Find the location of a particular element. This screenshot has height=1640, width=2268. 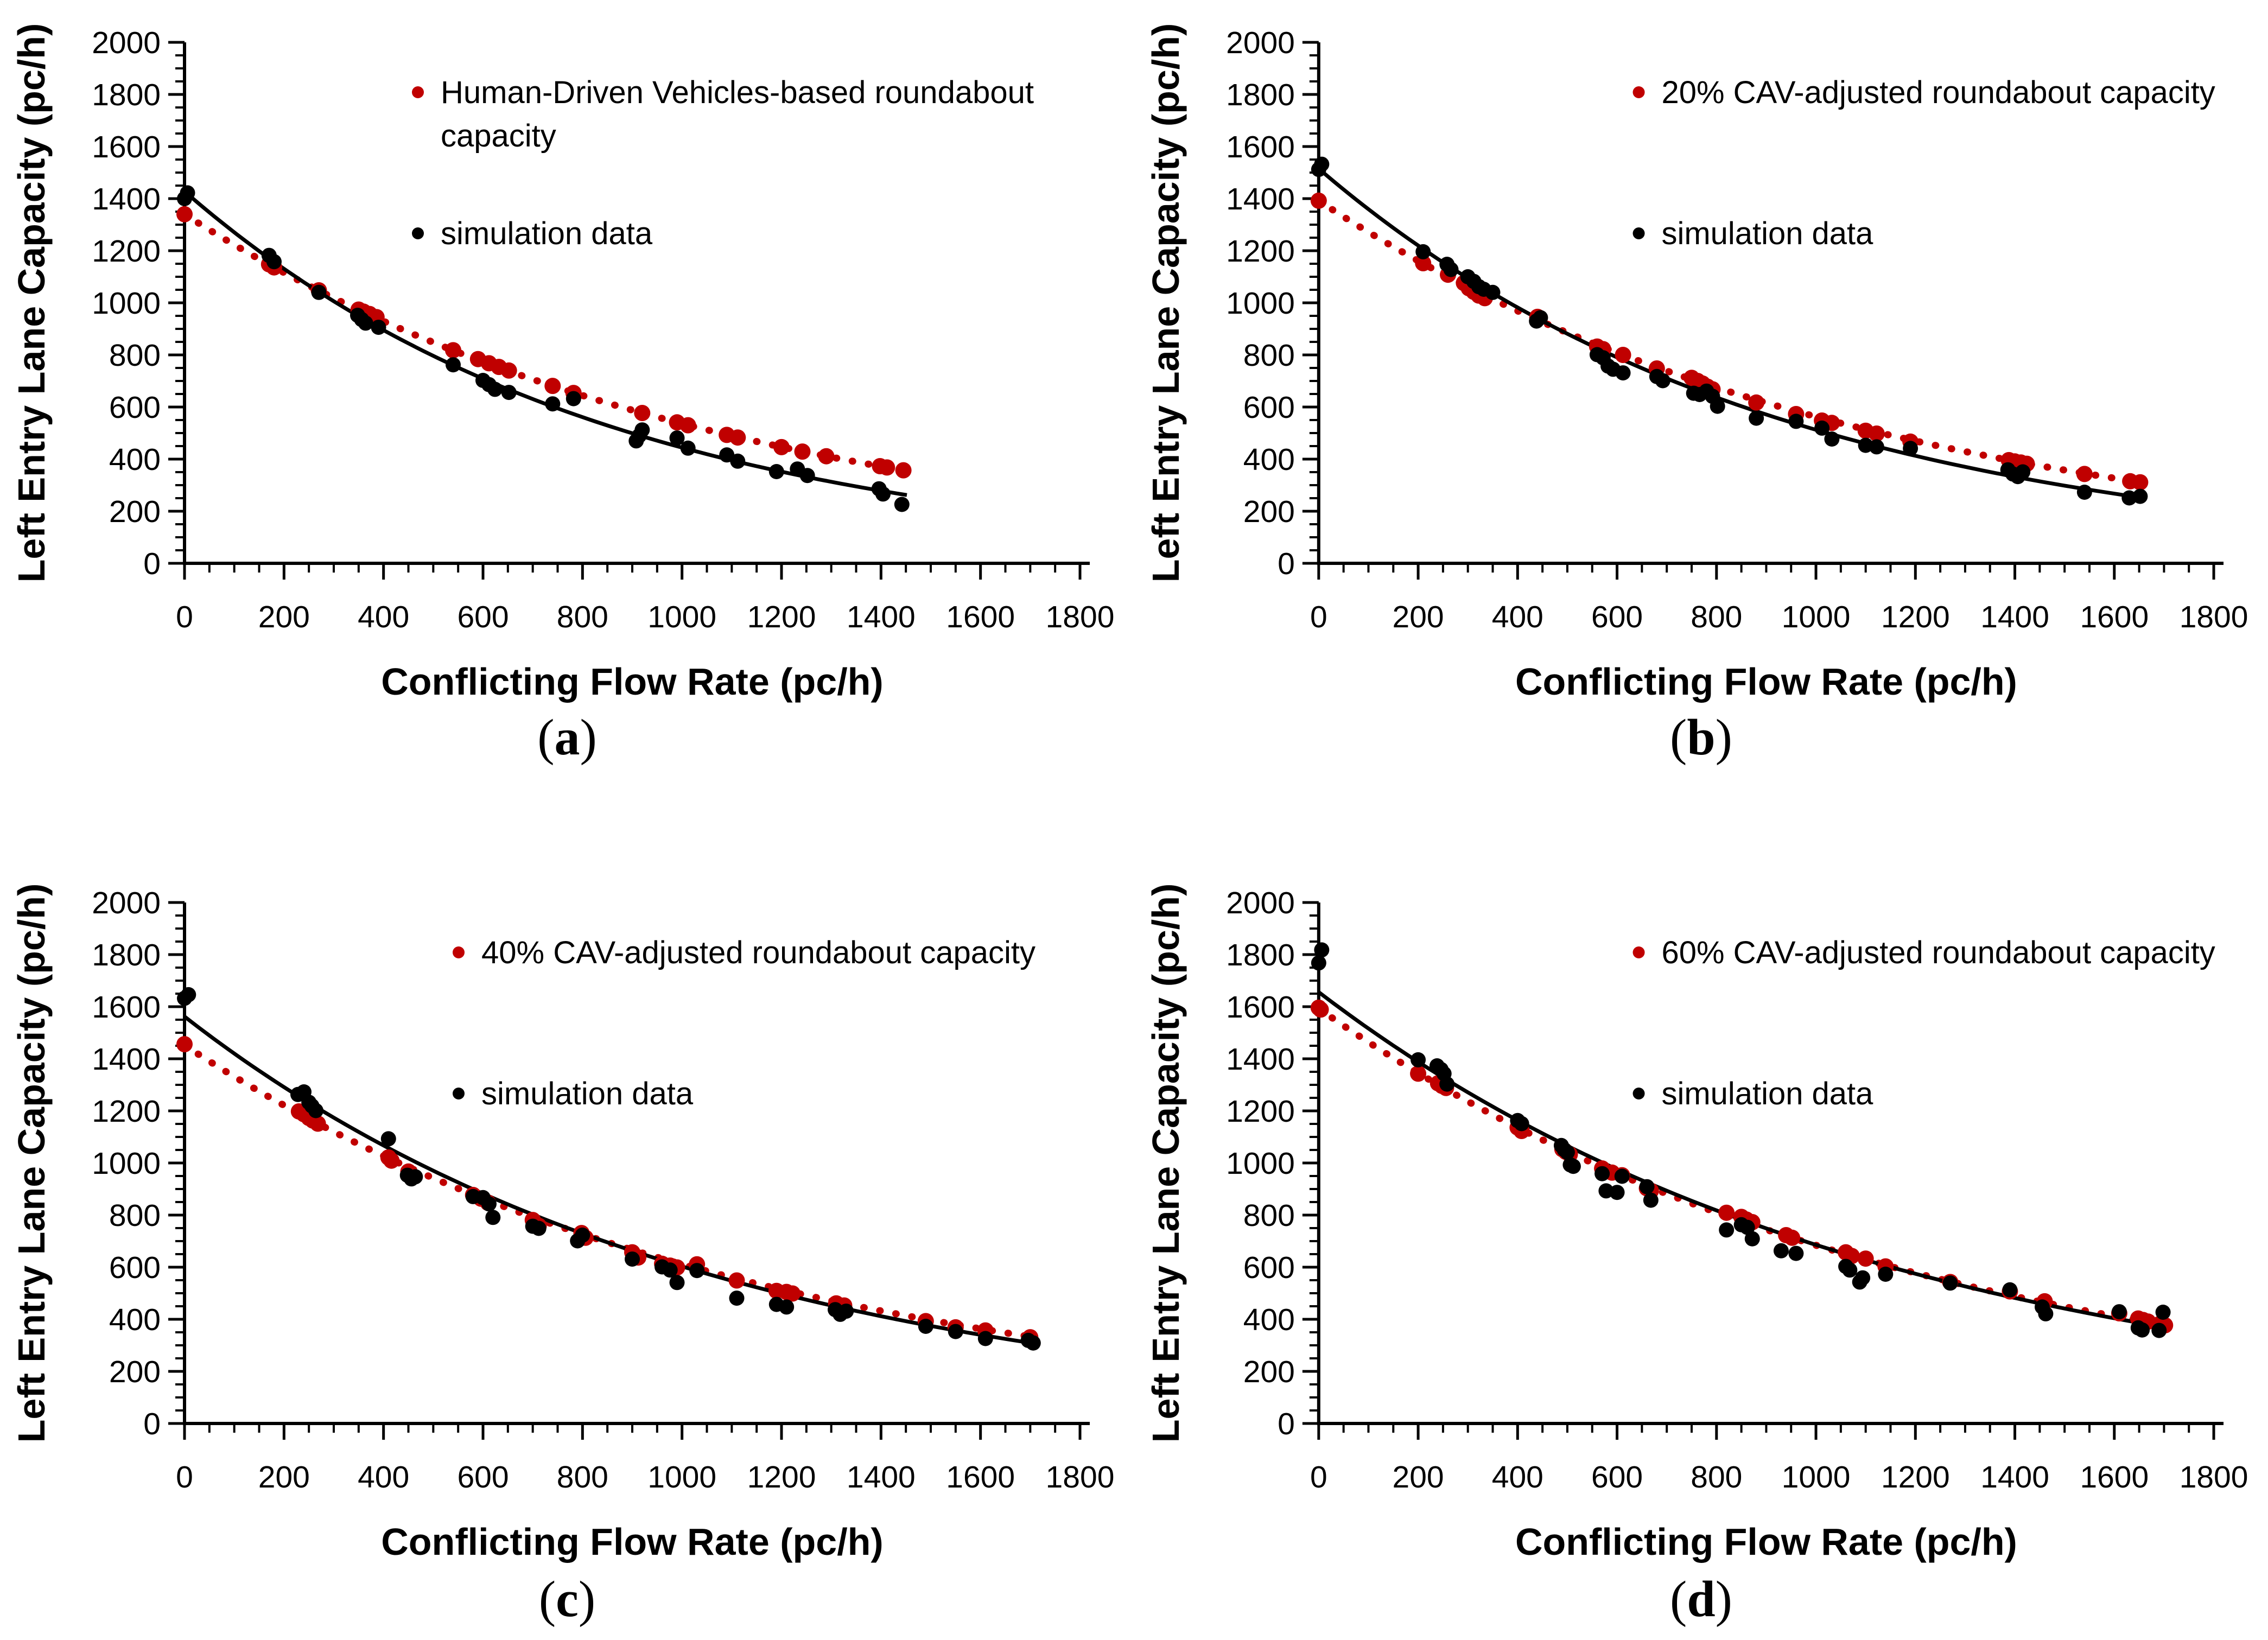

legend-label-capacity: 60% CAV-adjusted roundabout capacity is located at coordinates (1939, 953).